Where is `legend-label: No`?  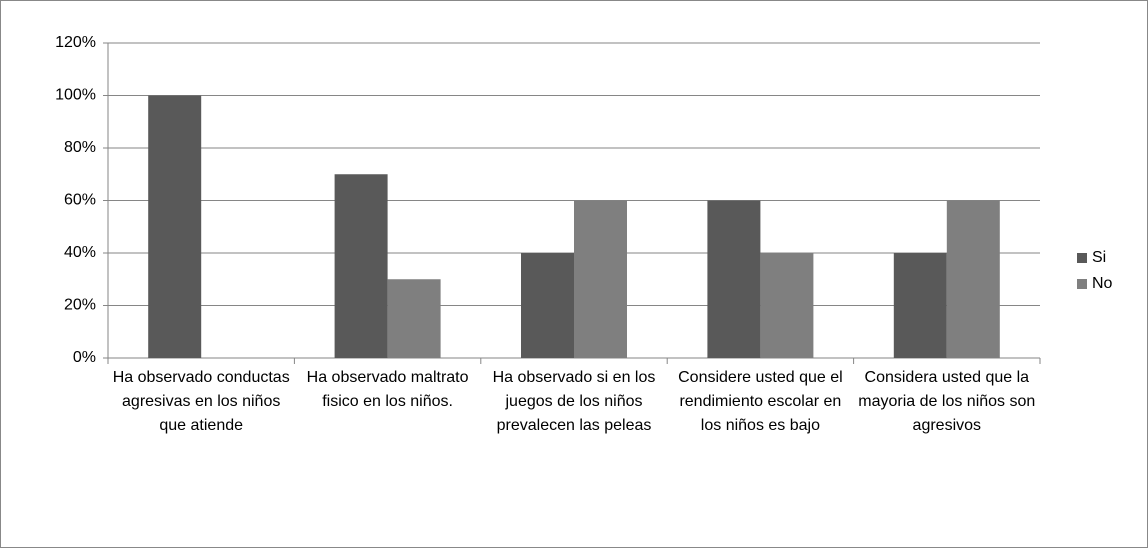
legend-label: No is located at coordinates (1102, 283).